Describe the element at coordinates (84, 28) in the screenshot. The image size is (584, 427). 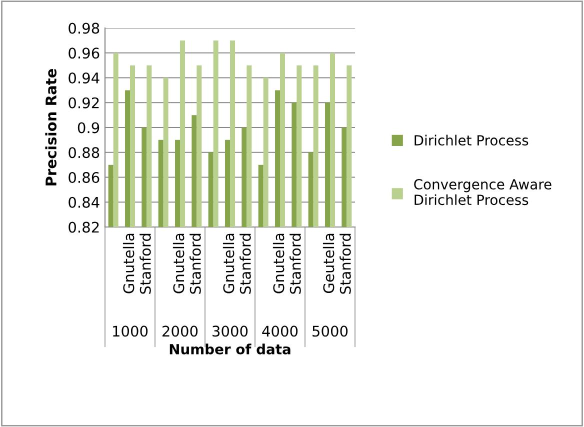
I see `y-tick-label: 0.98` at that location.